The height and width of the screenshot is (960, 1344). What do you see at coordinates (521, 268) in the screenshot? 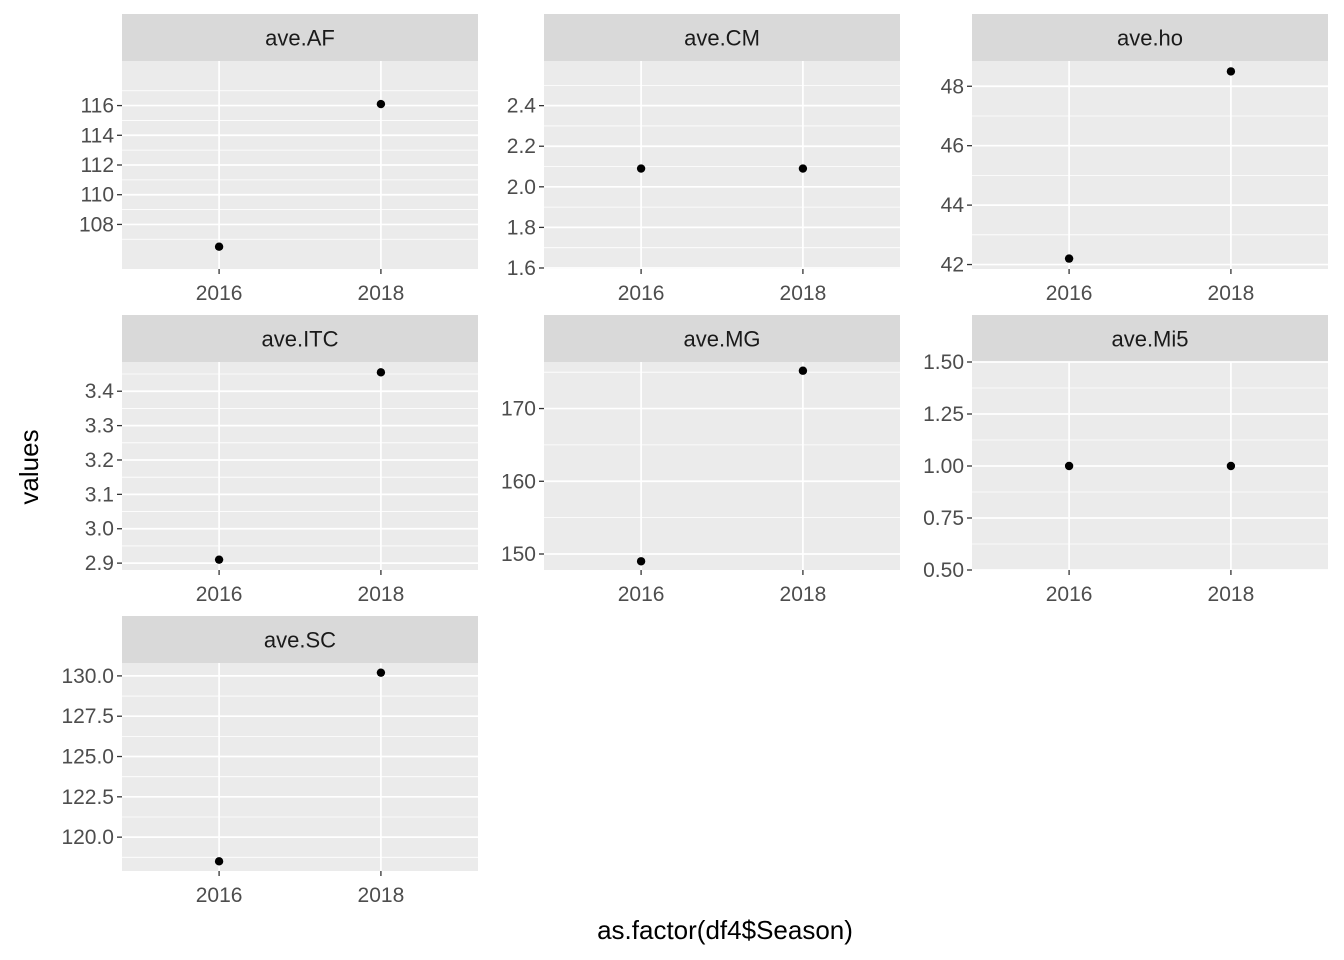
I see `y-tick-label: 1.6` at bounding box center [521, 268].